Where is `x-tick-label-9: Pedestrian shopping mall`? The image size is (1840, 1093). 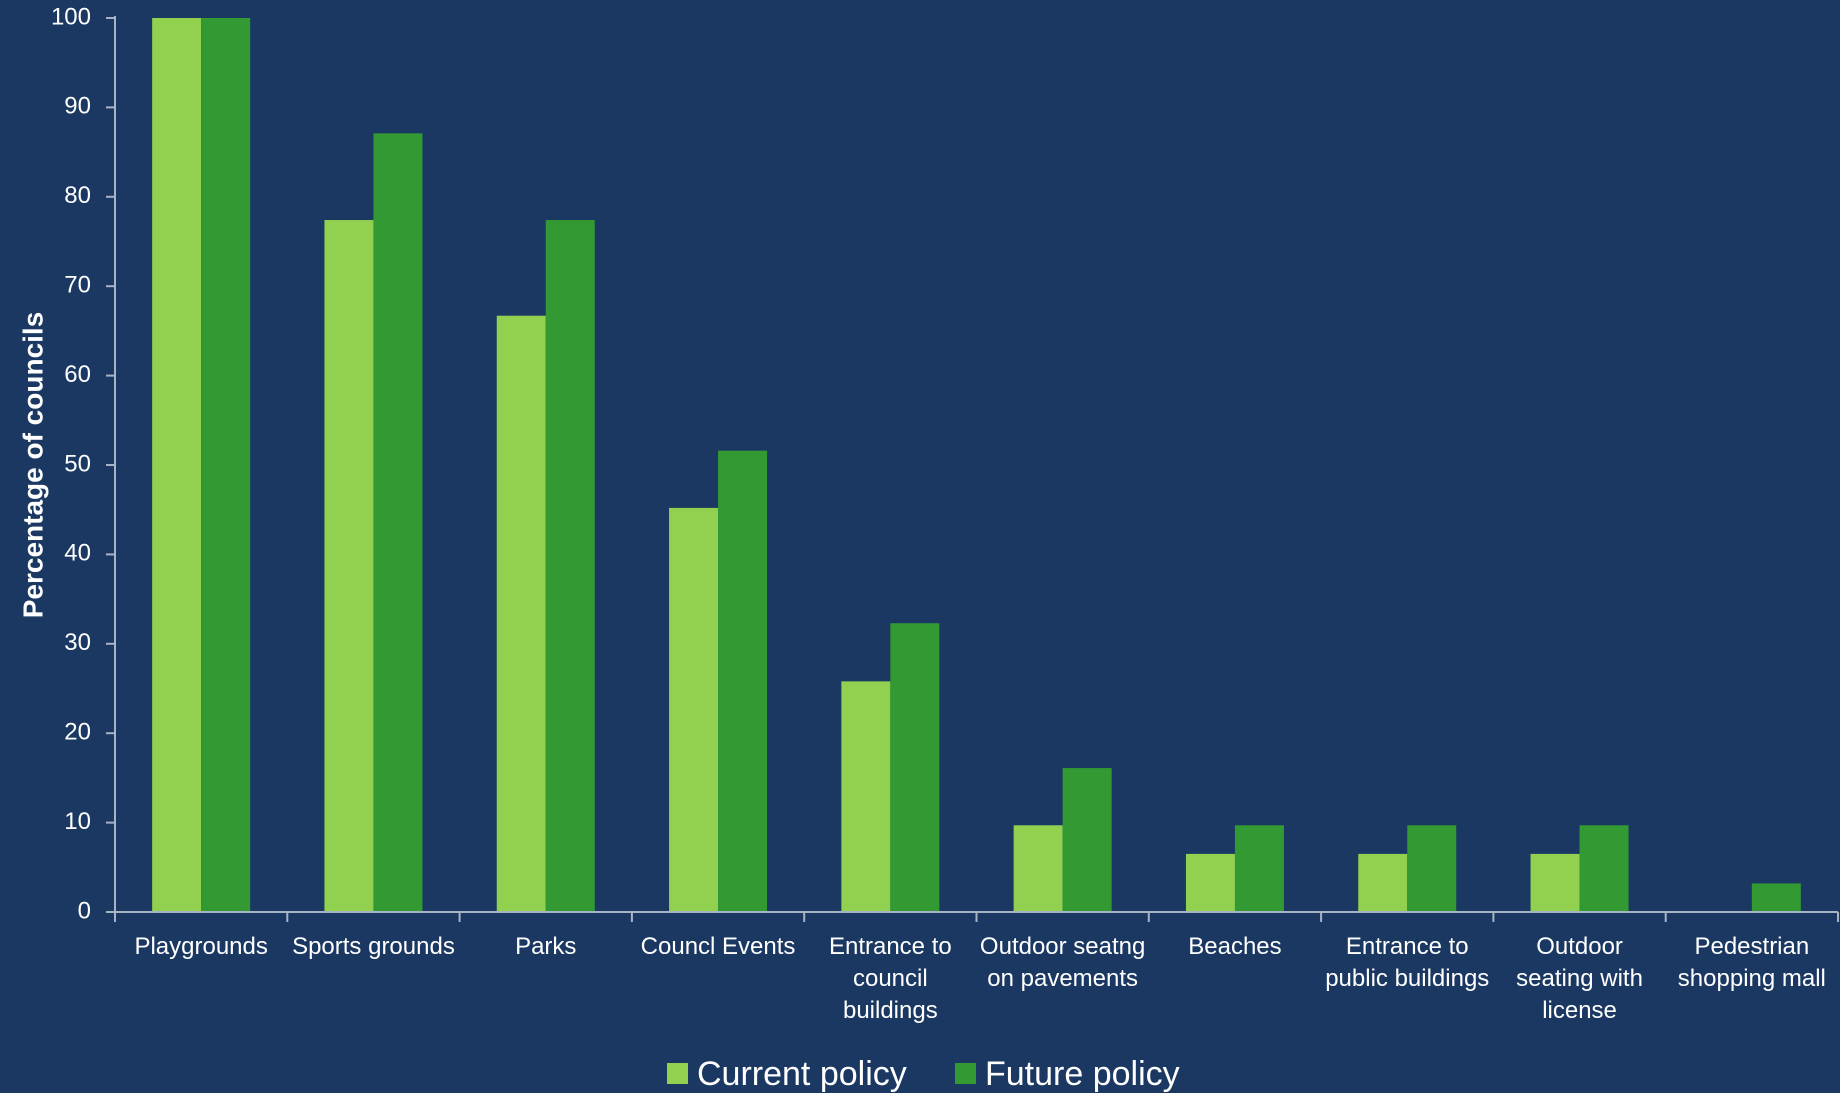 x-tick-label-9: Pedestrian shopping mall is located at coordinates (1752, 962).